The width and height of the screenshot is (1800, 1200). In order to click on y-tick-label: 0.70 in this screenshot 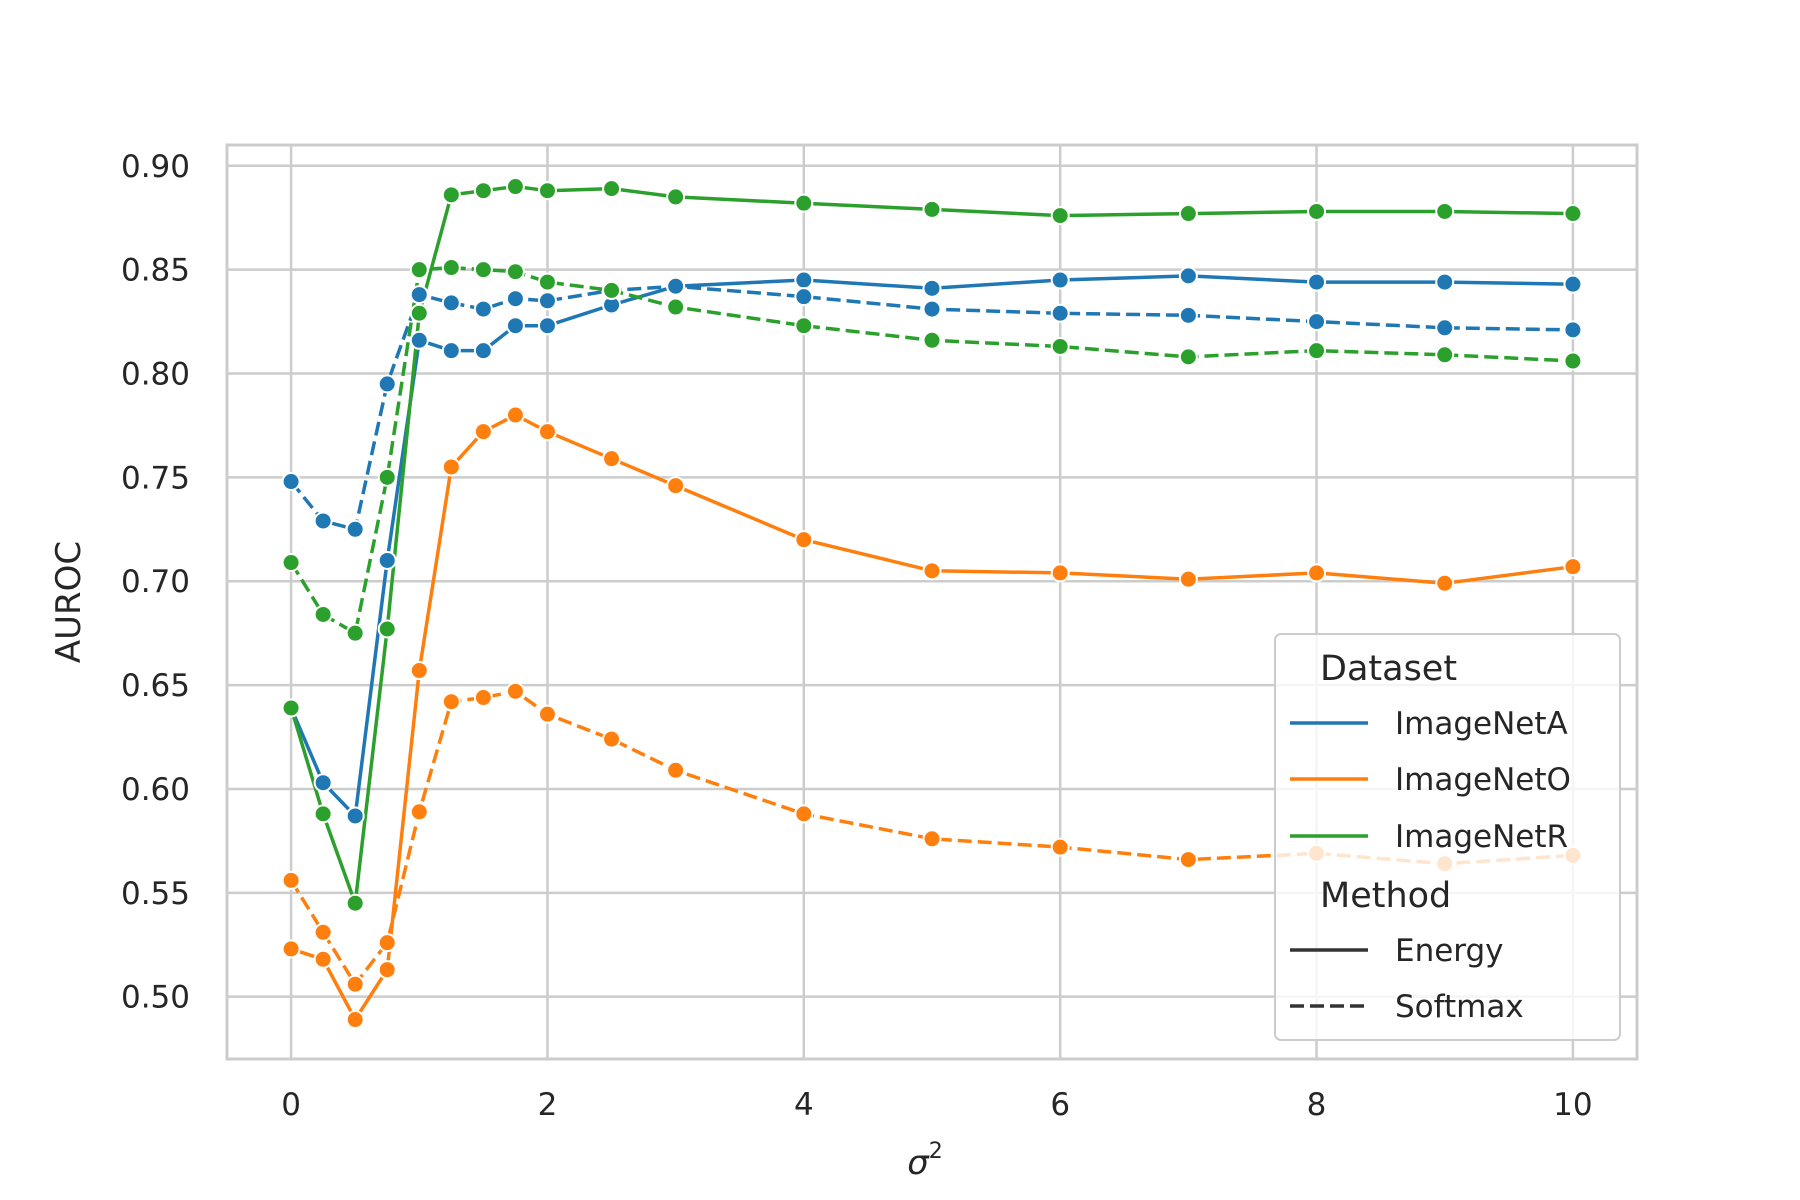, I will do `click(155, 582)`.